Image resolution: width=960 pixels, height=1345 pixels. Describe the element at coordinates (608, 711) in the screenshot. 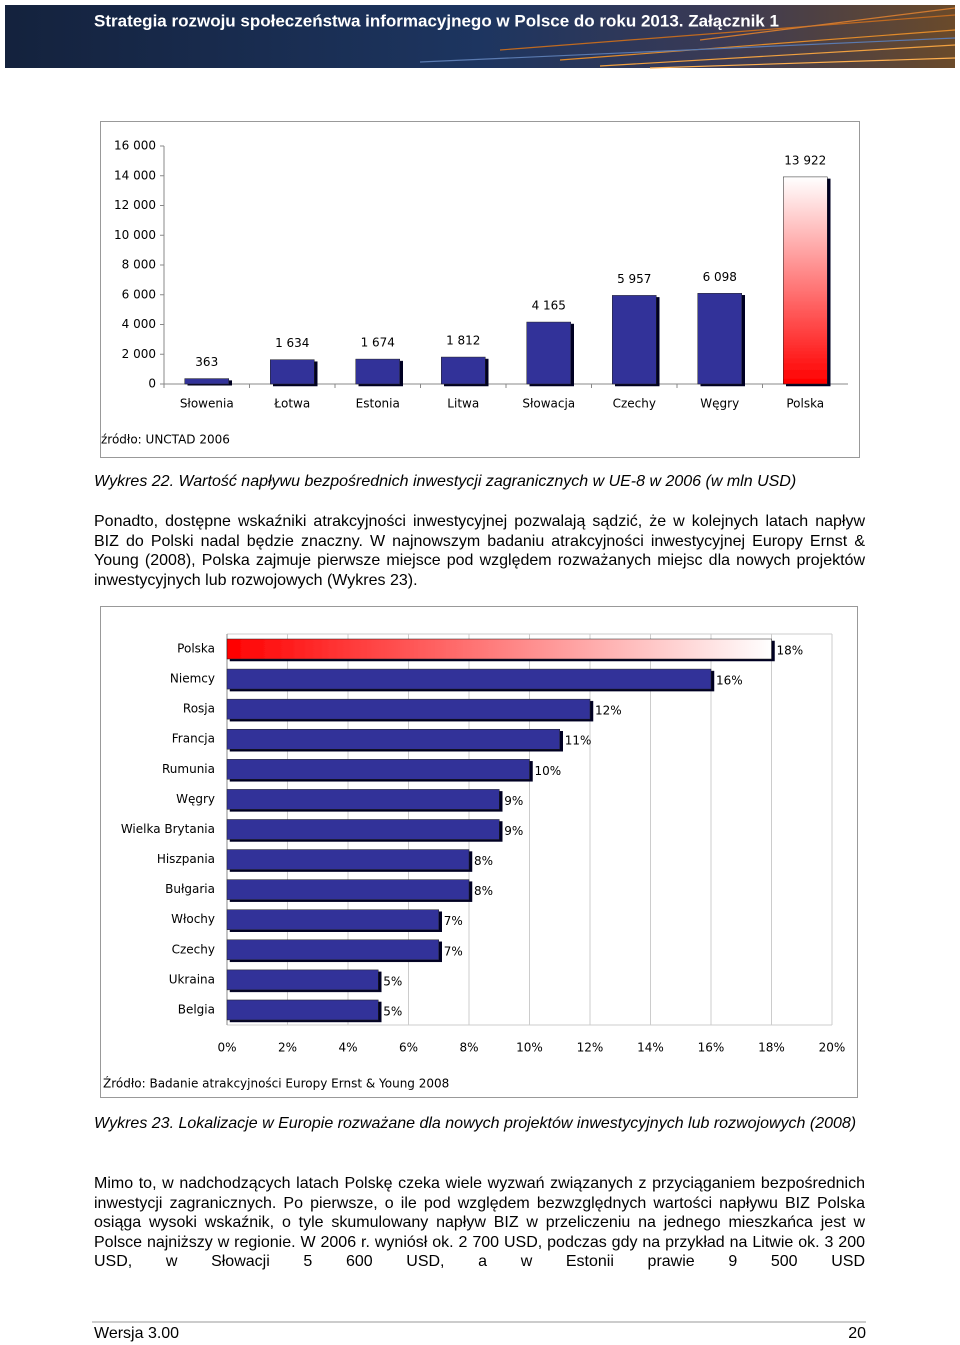

I see `value-label: 12%` at that location.